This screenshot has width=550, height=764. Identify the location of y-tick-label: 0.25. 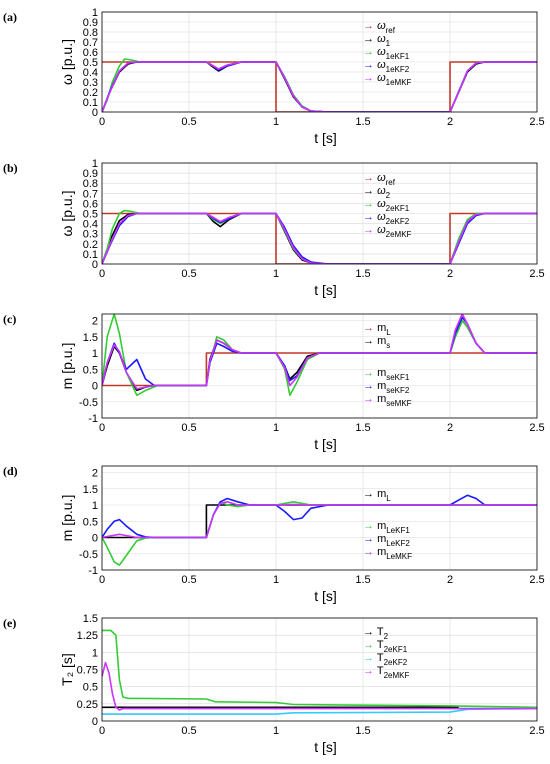
(87, 705).